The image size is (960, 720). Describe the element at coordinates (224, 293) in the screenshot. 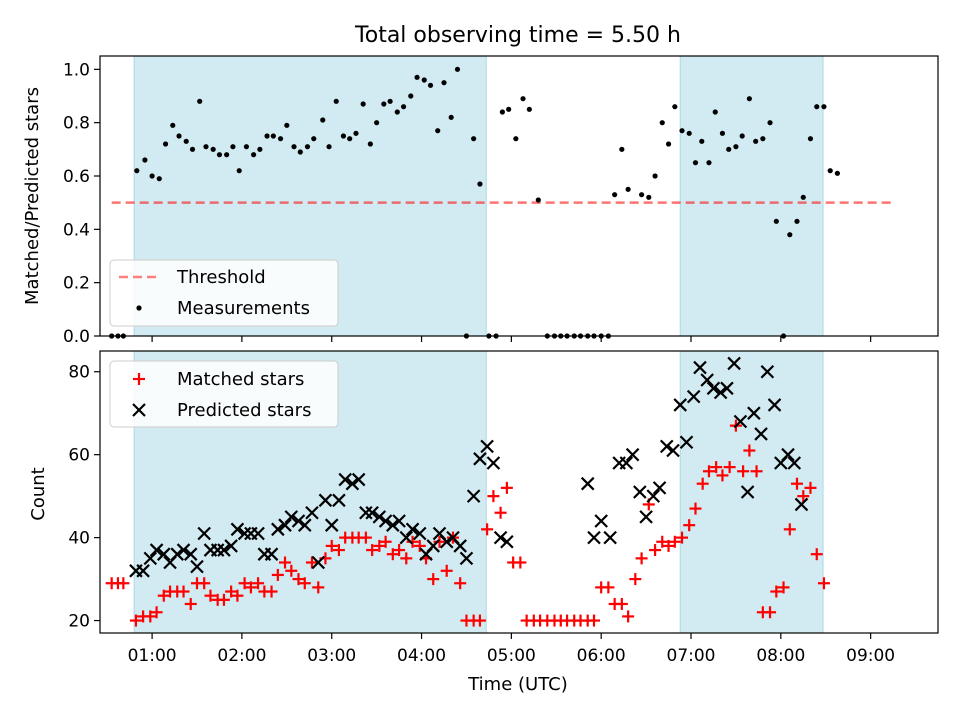

I see `top-legend: Threshold Measurements` at that location.